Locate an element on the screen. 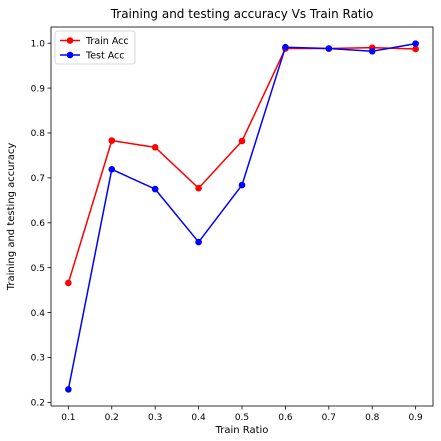  x-axis-label: Train Ratio is located at coordinates (242, 430).